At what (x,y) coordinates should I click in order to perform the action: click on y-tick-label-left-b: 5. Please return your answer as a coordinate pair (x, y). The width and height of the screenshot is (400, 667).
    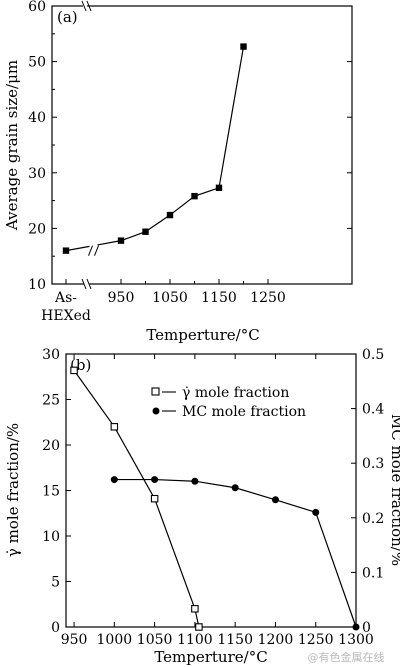
    Looking at the image, I should click on (55, 583).